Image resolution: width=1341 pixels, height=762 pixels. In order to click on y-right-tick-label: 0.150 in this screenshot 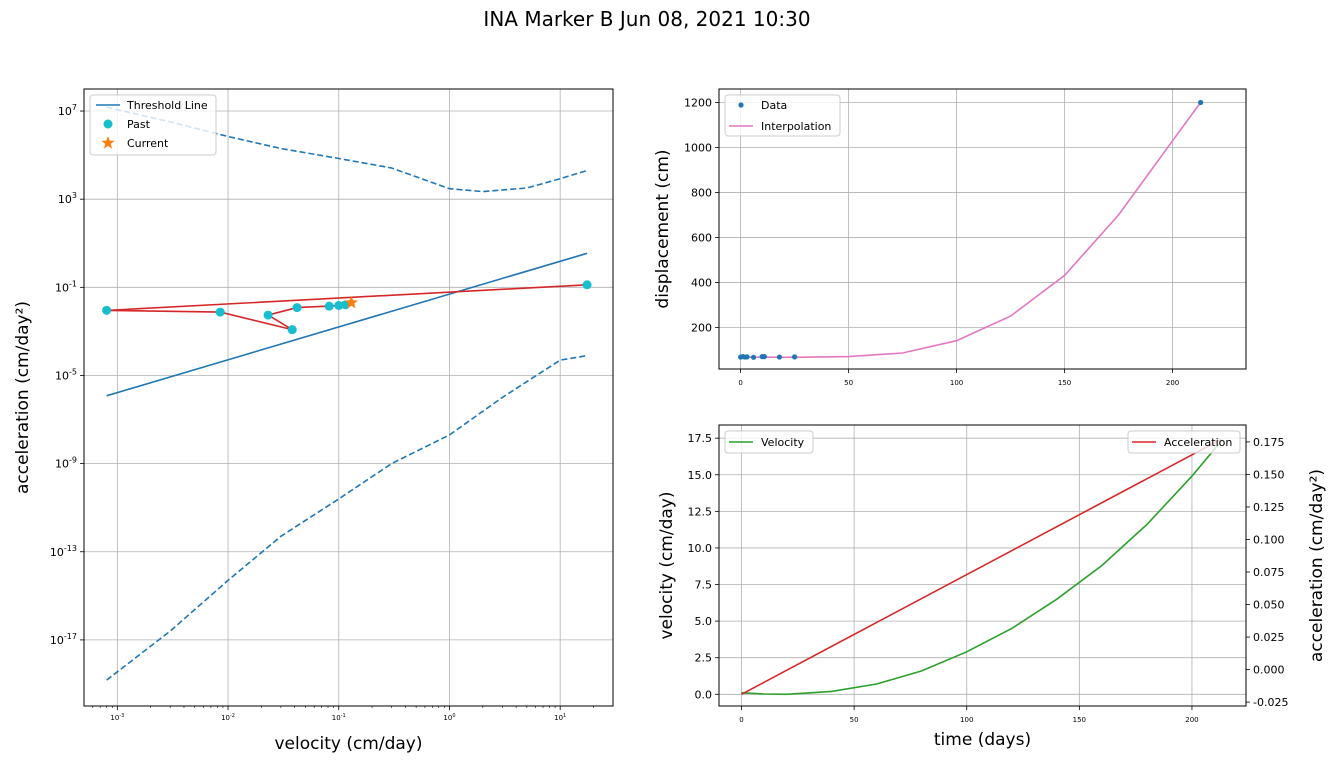, I will do `click(1269, 474)`.